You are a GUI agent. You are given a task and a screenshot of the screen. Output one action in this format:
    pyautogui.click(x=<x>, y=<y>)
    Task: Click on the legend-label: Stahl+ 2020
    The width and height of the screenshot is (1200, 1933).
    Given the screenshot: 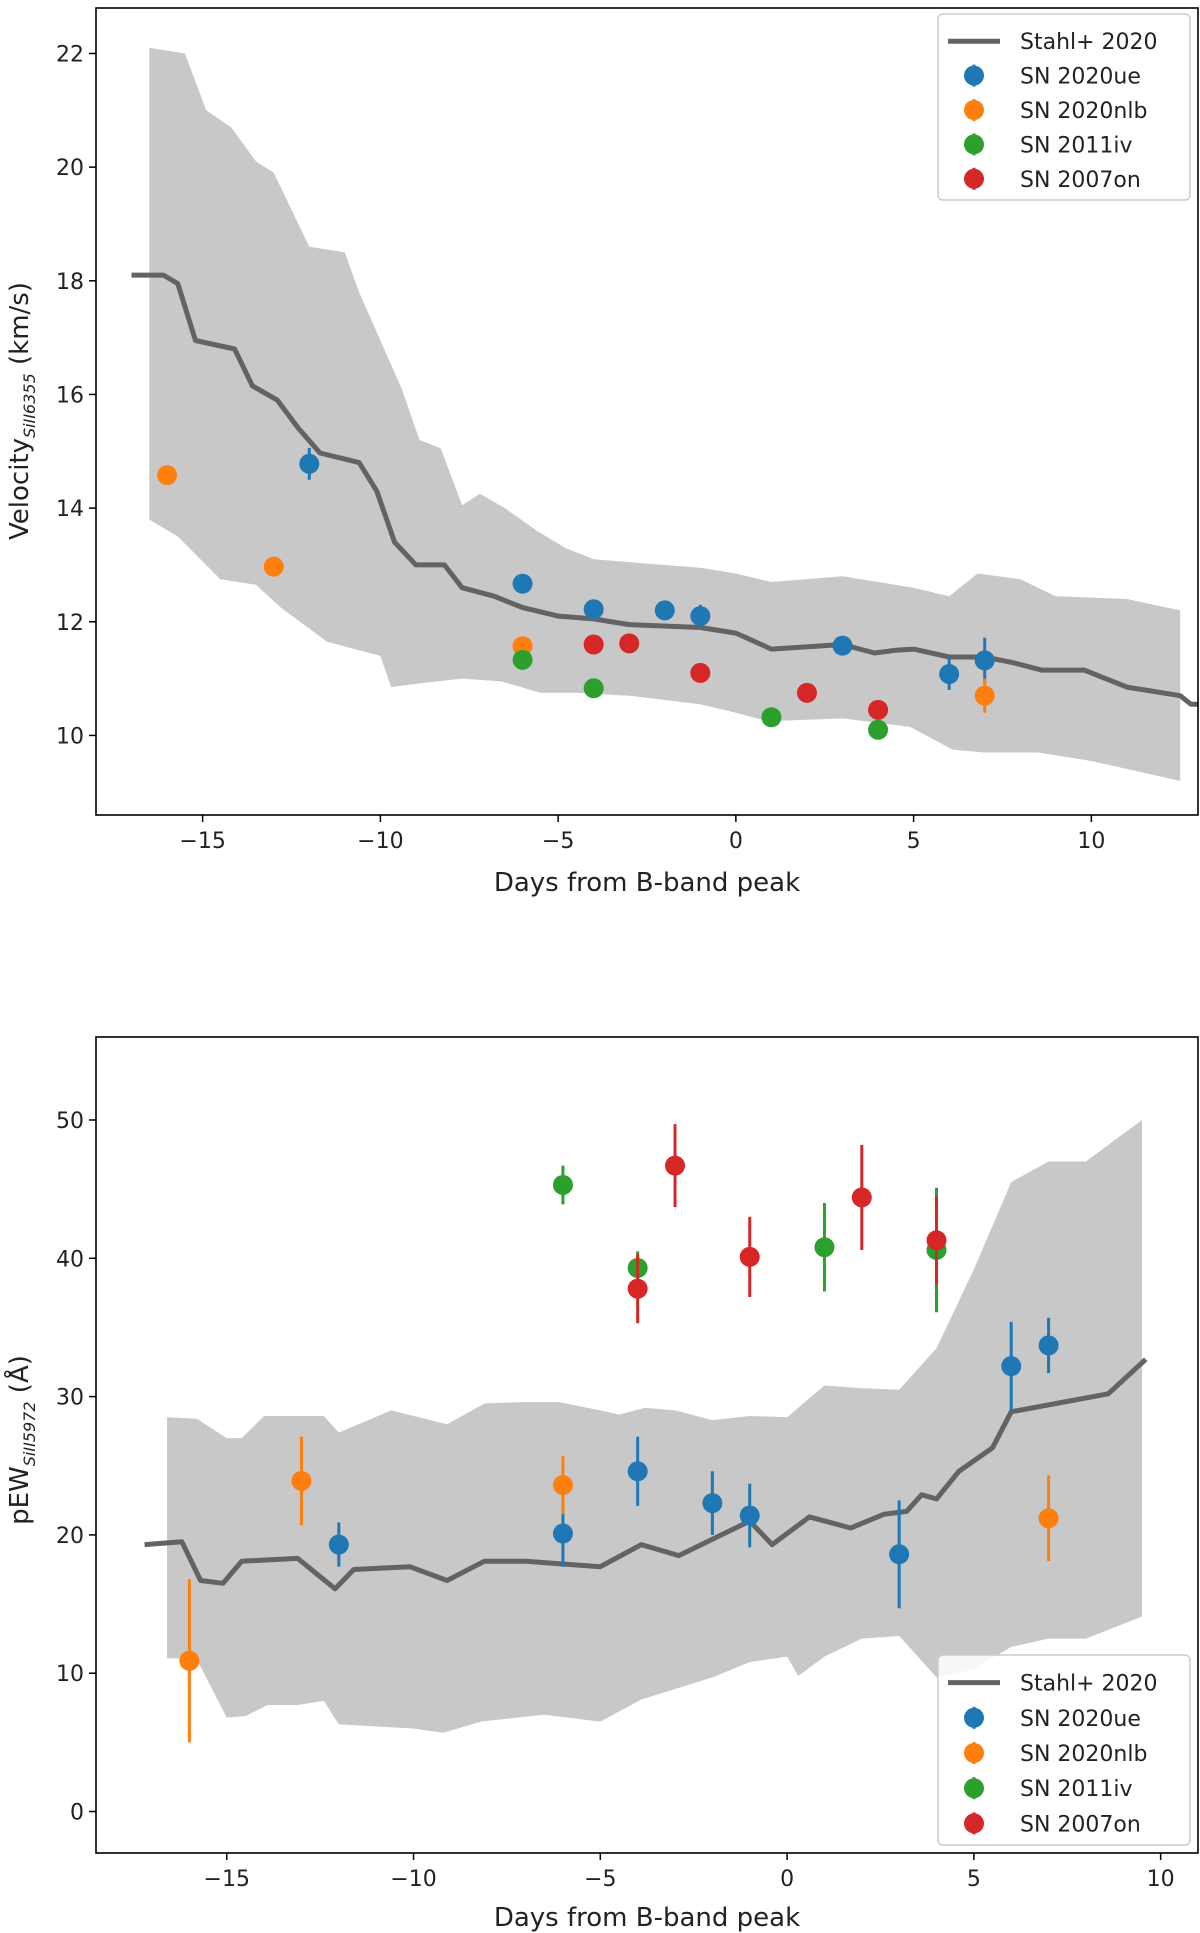 What is the action you would take?
    pyautogui.click(x=1089, y=1684)
    